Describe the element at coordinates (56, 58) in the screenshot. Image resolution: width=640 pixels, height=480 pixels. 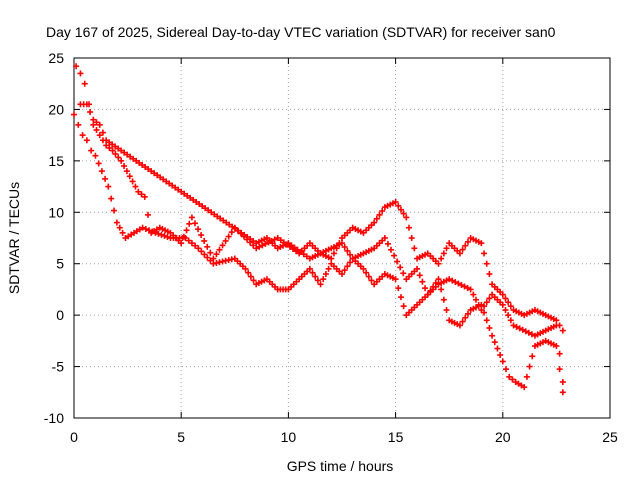
I see `y-tick-label: 25` at that location.